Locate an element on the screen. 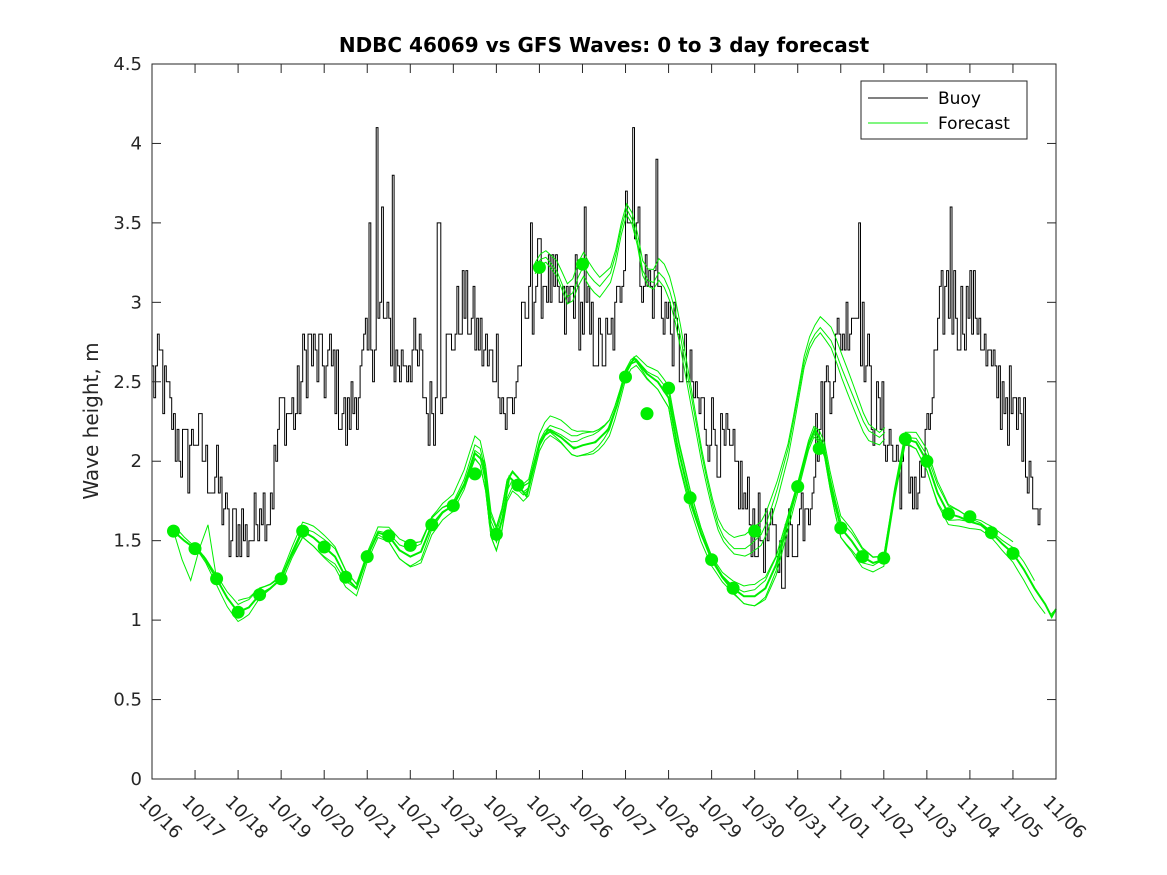  x-tick-label: 10/16 is located at coordinates (160, 818).